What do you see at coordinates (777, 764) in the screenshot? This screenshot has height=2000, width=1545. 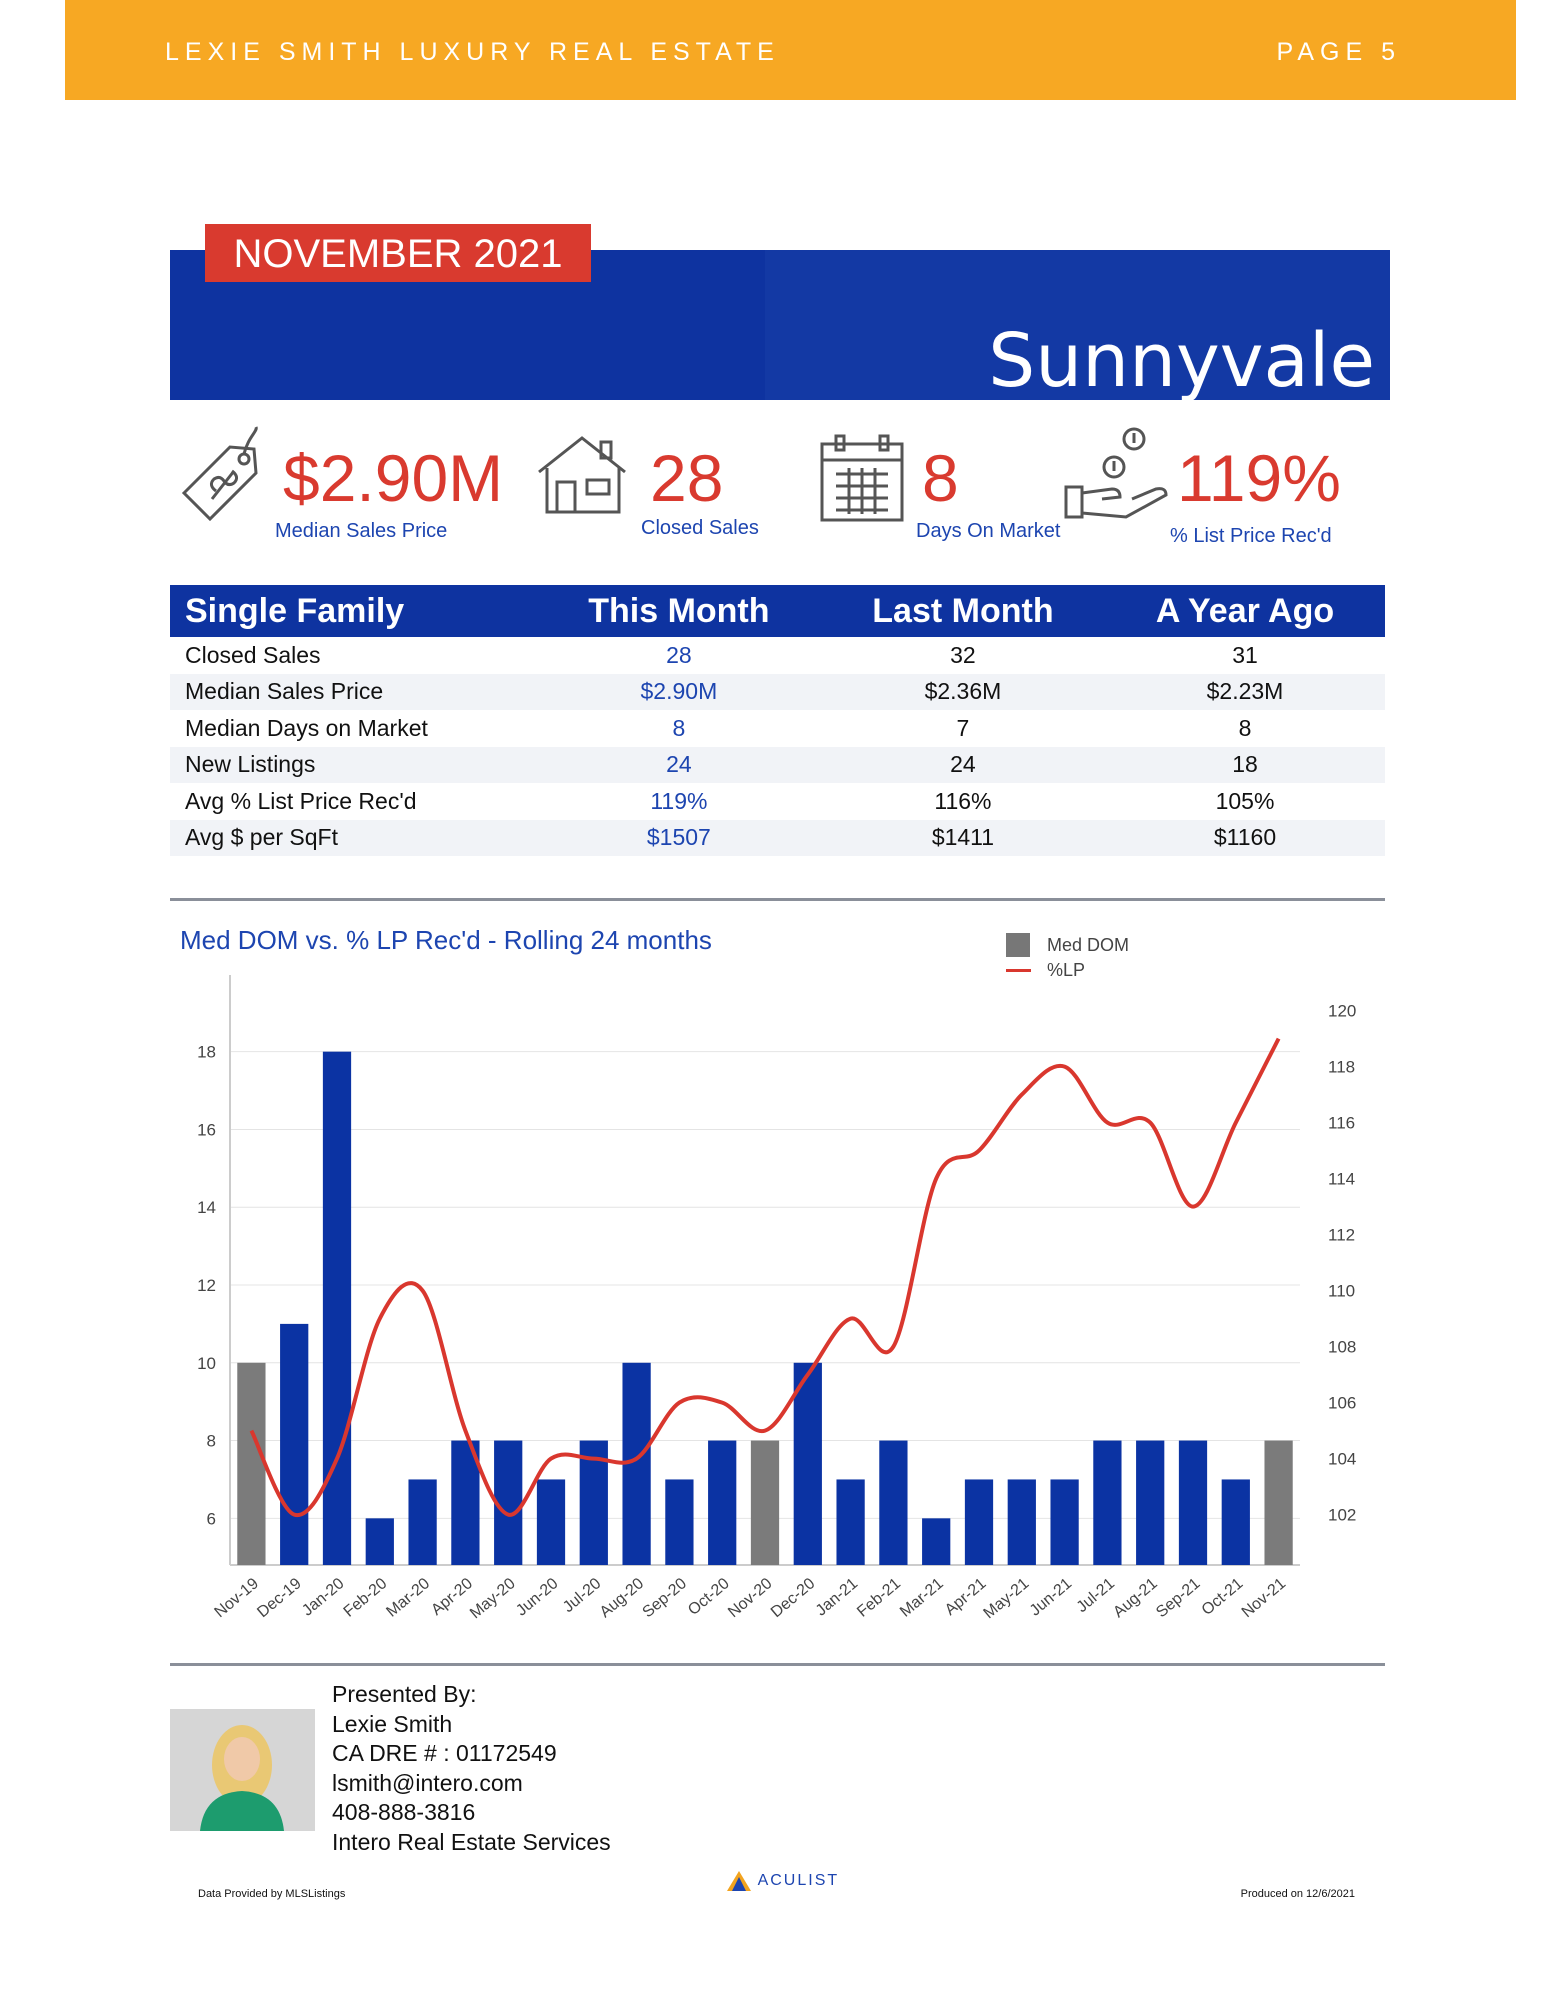 I see `table-row: New Listings 24 24 18` at bounding box center [777, 764].